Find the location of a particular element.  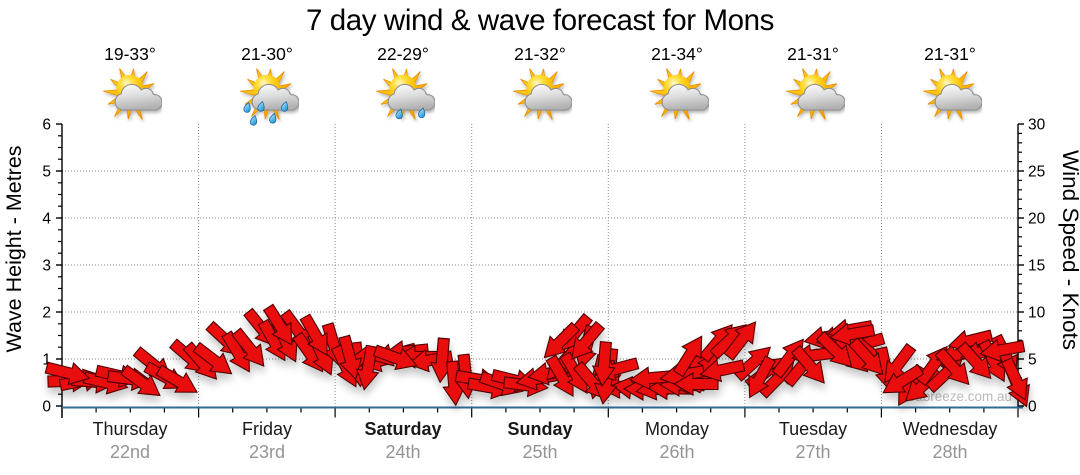

svg-text: 15 is located at coordinates (1036, 266).